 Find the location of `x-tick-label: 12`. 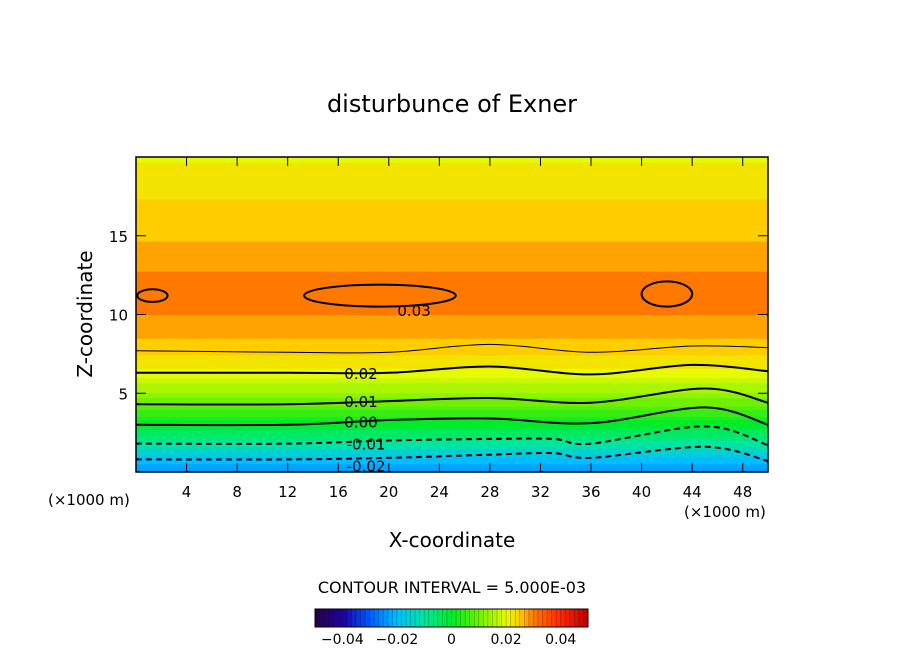

x-tick-label: 12 is located at coordinates (287, 492).